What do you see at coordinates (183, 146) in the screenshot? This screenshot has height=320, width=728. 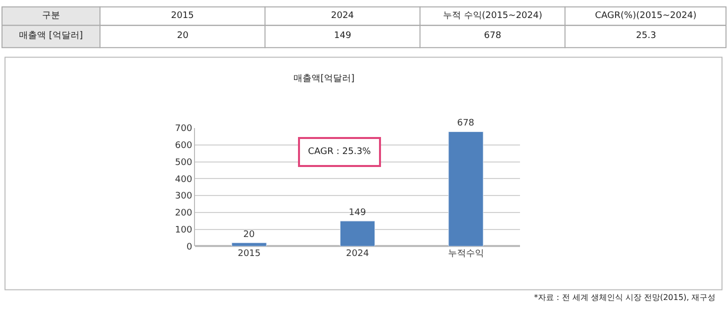 I see `y-tick-label: 600` at bounding box center [183, 146].